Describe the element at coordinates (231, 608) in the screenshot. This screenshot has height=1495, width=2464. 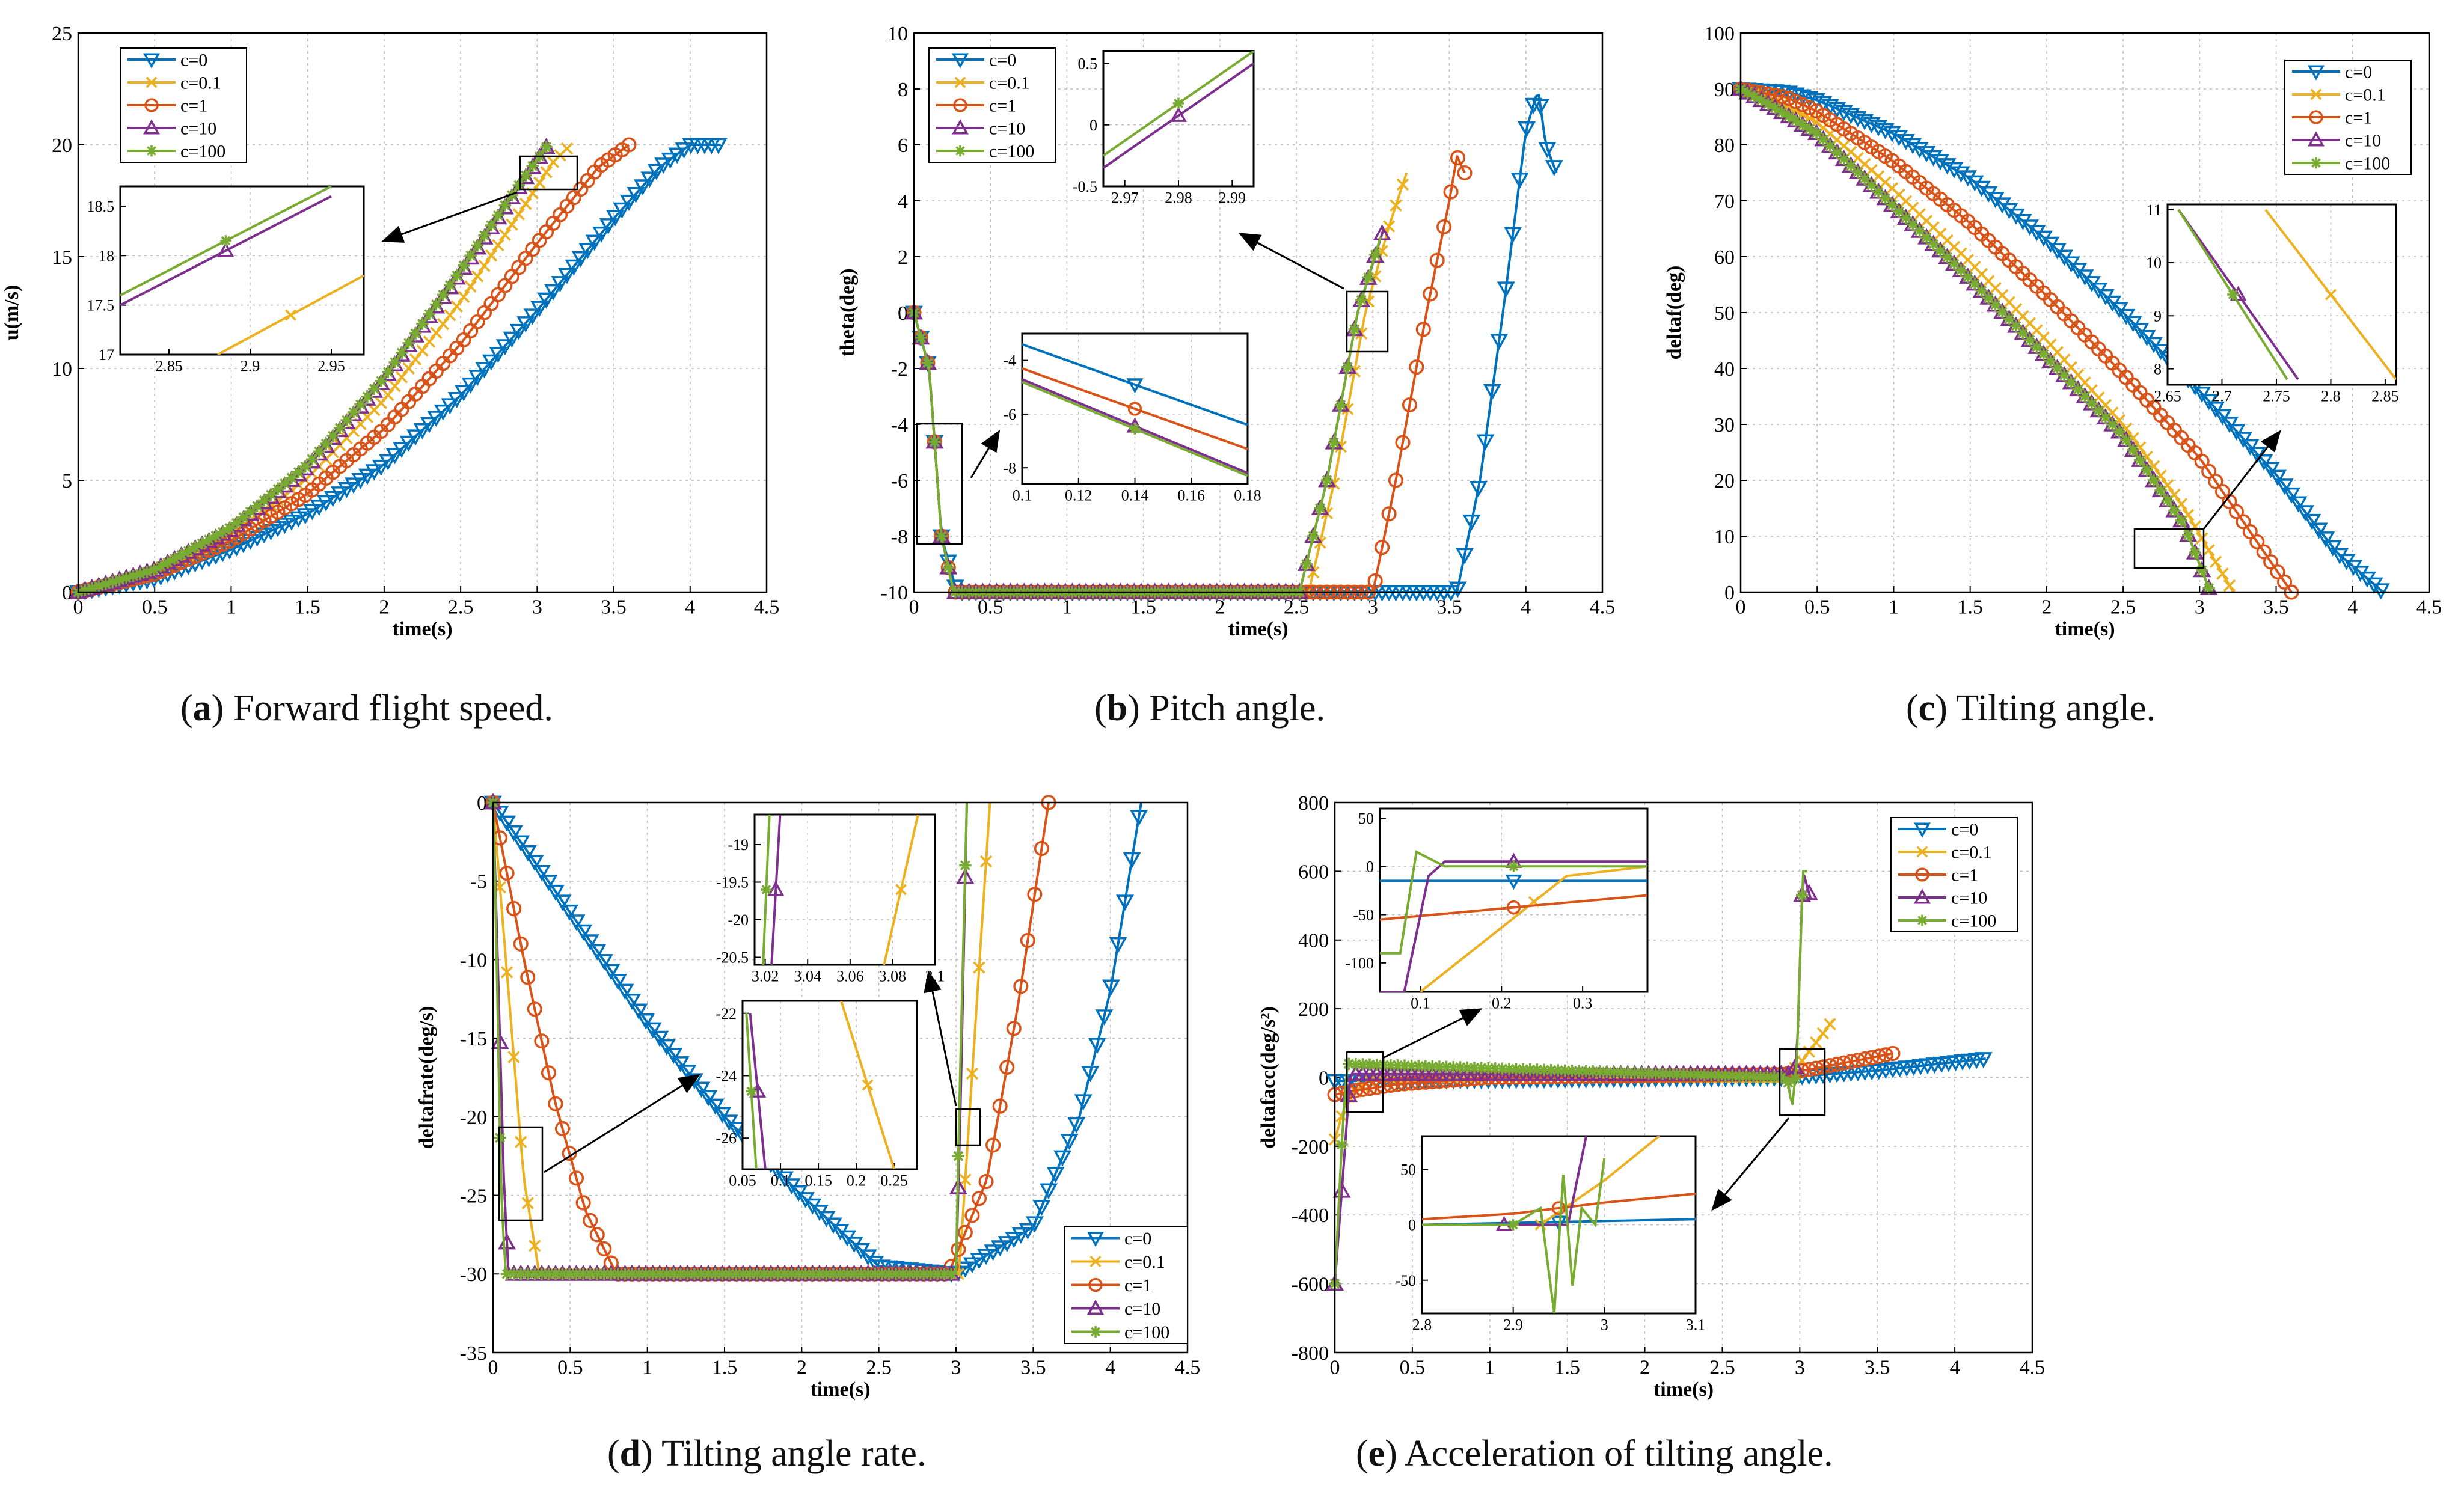
I see `chart-a-tick-label-x: 1` at that location.